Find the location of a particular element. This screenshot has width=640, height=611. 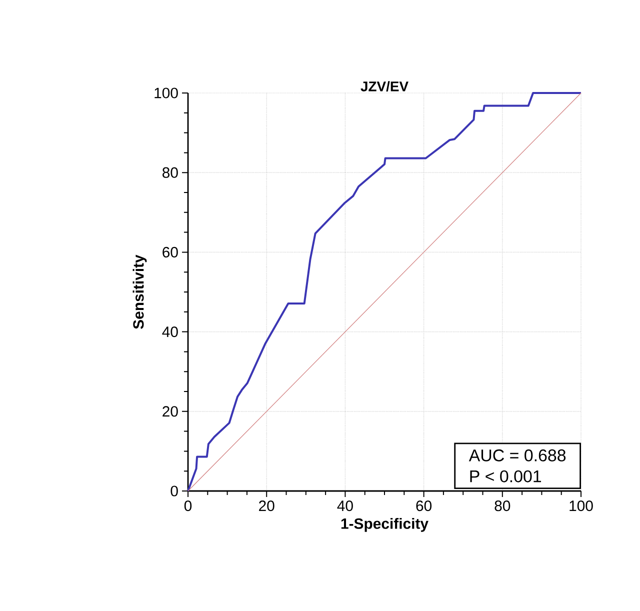

x-tick-label: 20 is located at coordinates (266, 506).